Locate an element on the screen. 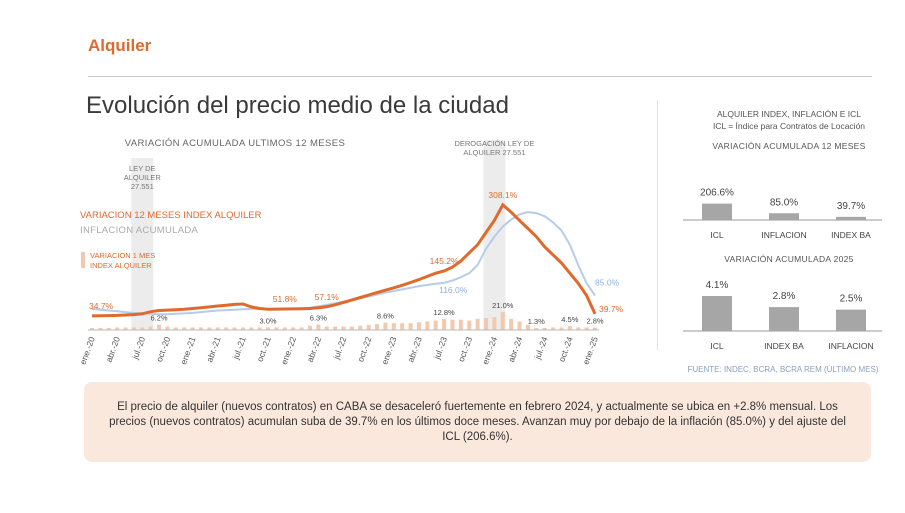 This screenshot has height=513, width=905. section-title: Alquiler is located at coordinates (120, 45).